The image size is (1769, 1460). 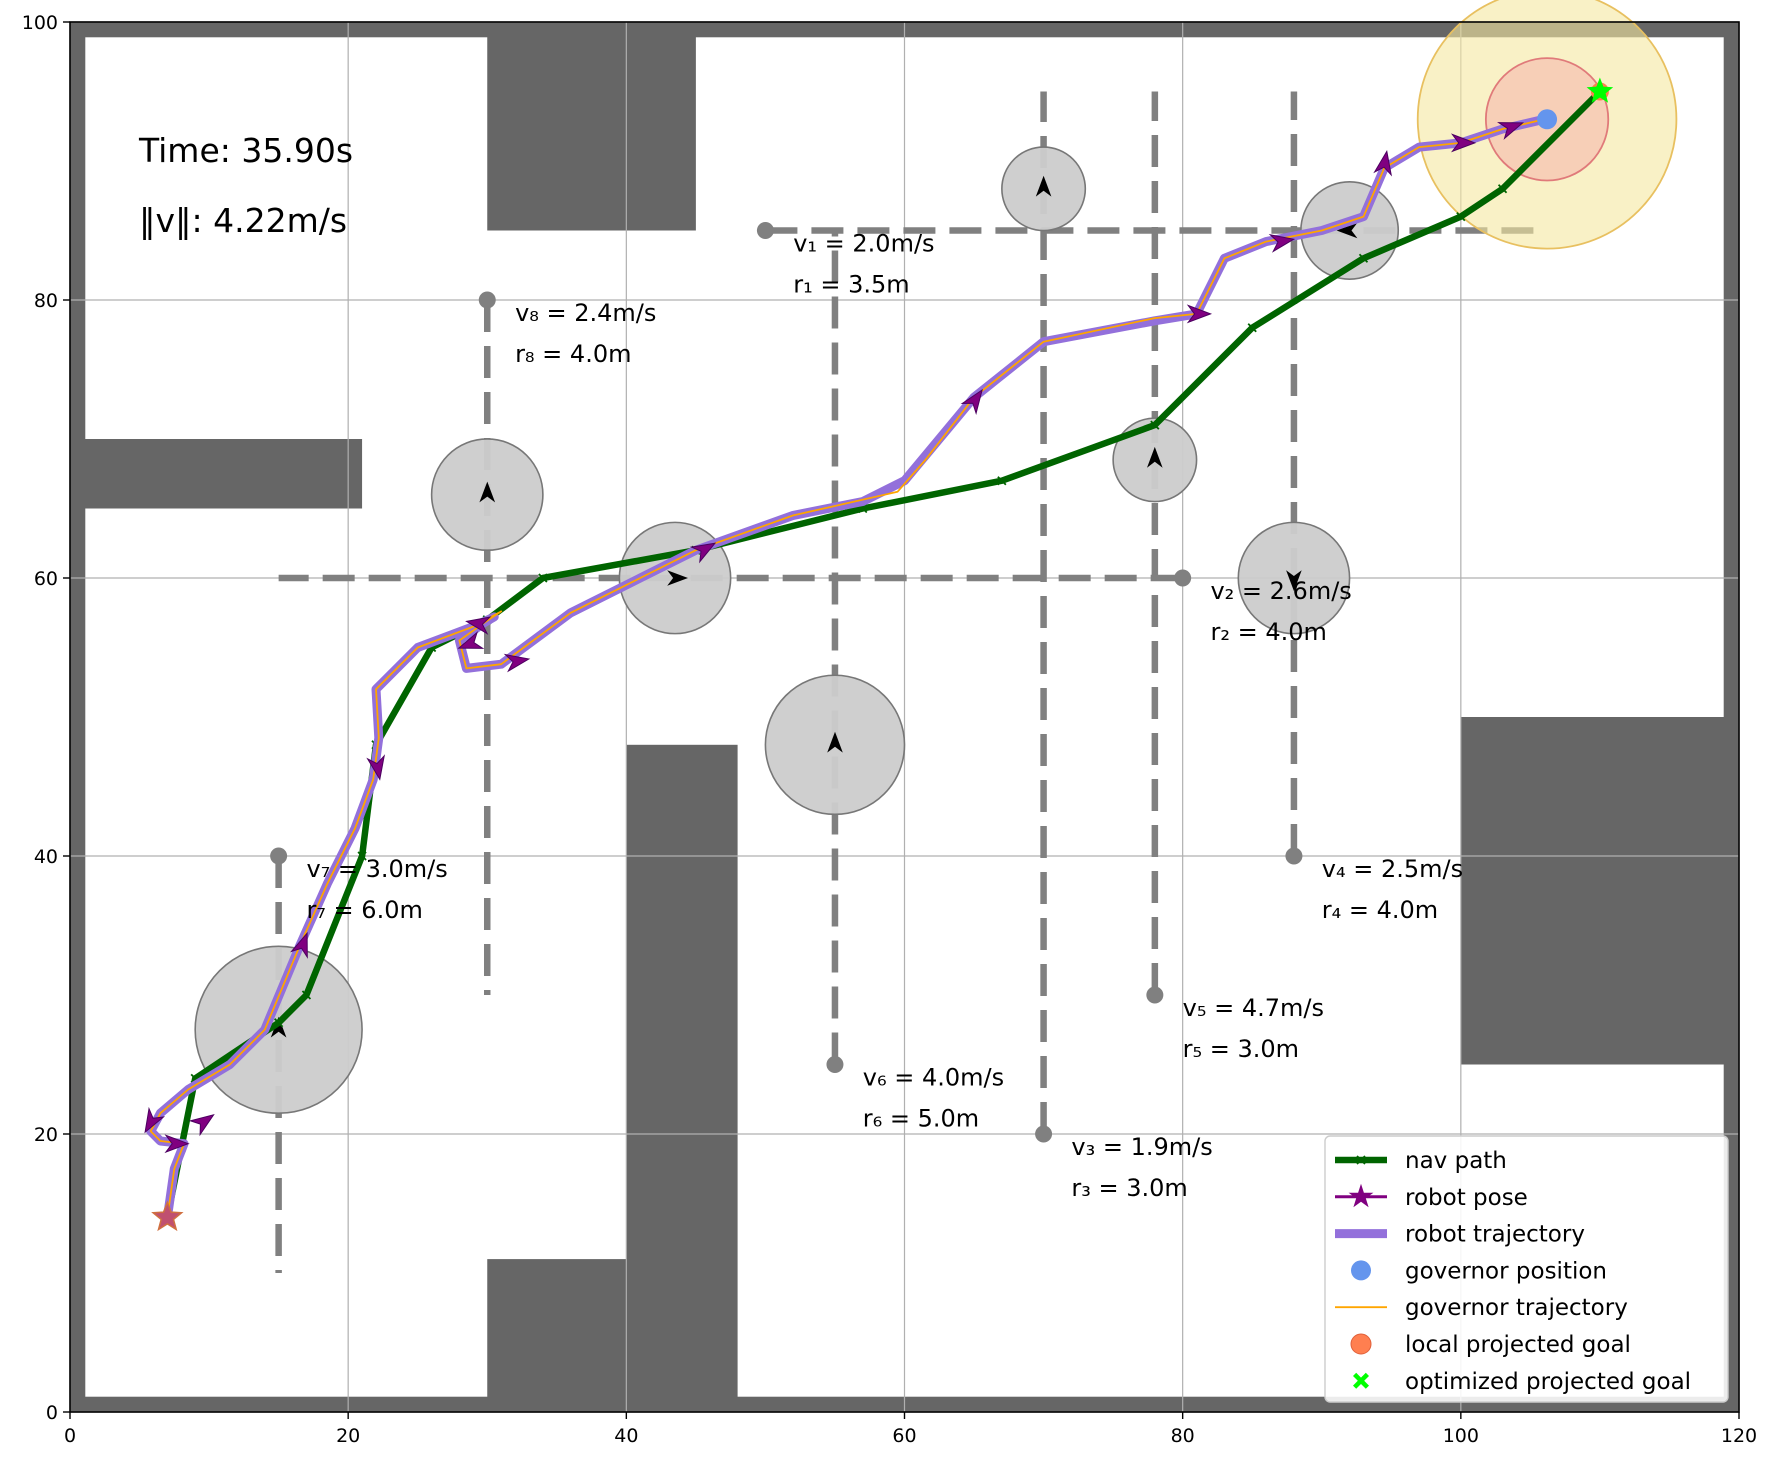 I want to click on legend-label-local_projected_goal: local projected goal, so click(x=1518, y=1345).